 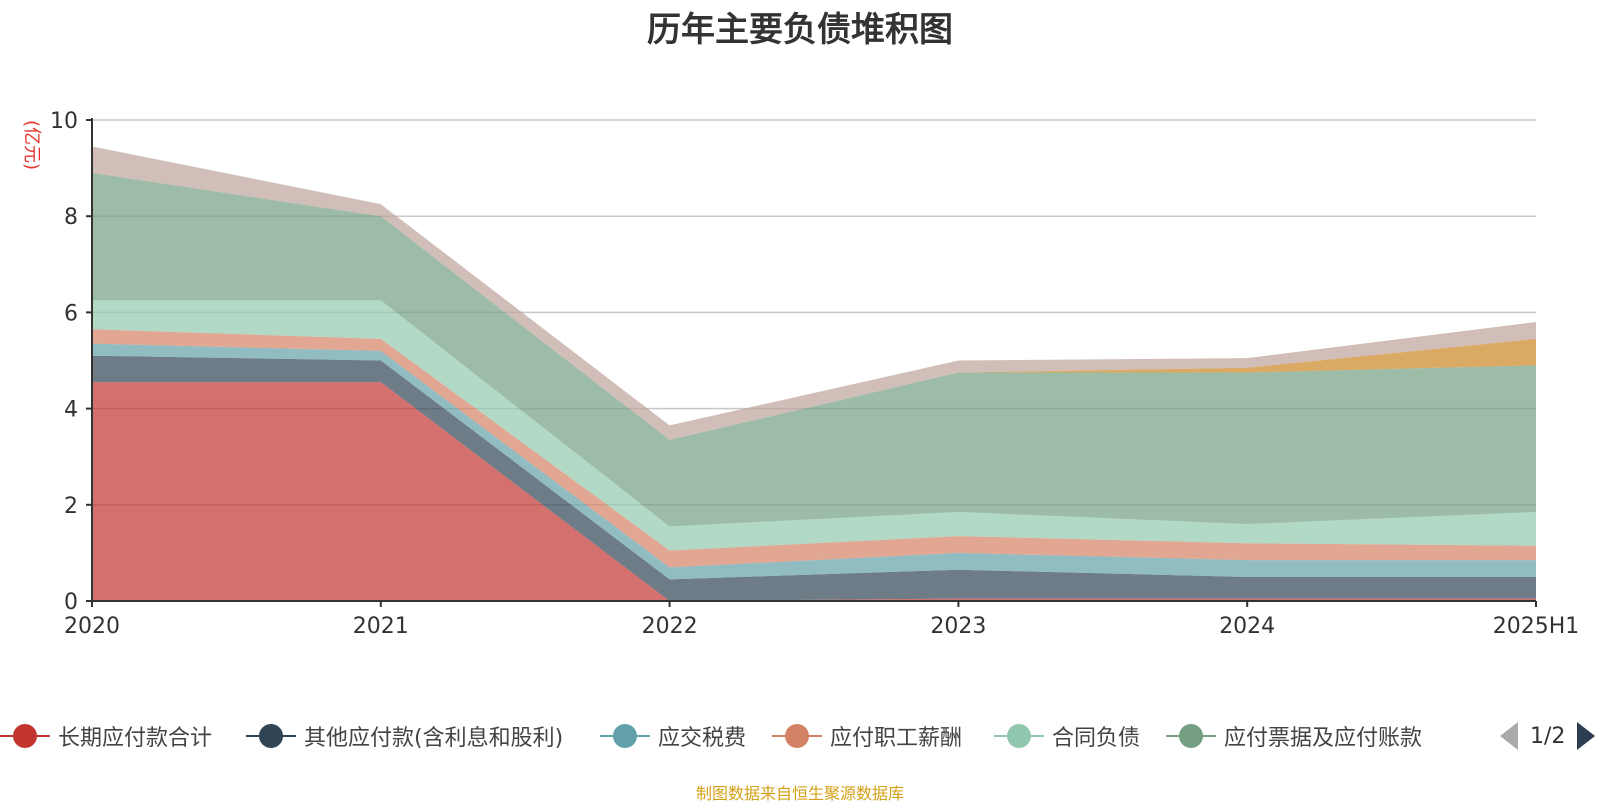 I want to click on legend-item-contract-liabilities: 合同负债, so click(x=1067, y=736).